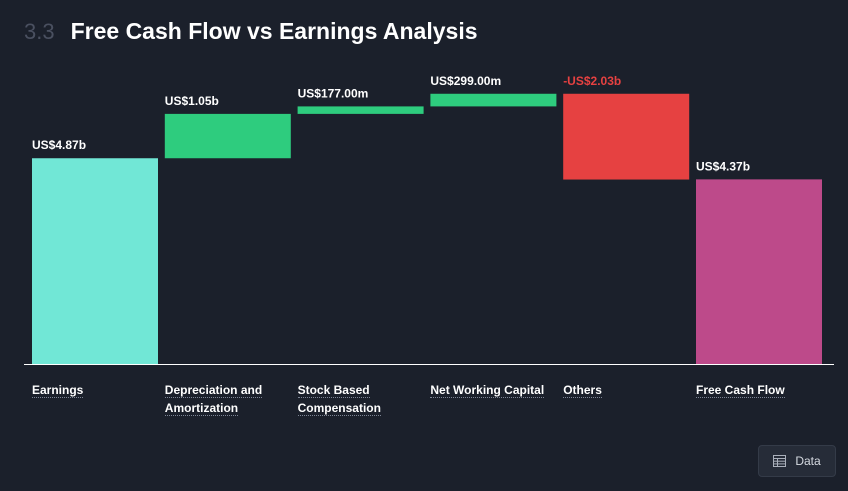 This screenshot has height=491, width=848. What do you see at coordinates (360, 399) in the screenshot?
I see `category-label-2: Stock Based Compensation` at bounding box center [360, 399].